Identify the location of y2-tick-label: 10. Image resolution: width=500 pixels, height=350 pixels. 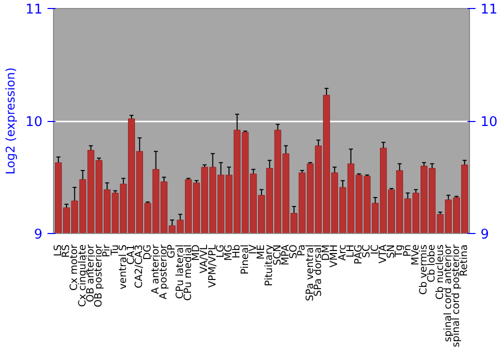
(489, 122).